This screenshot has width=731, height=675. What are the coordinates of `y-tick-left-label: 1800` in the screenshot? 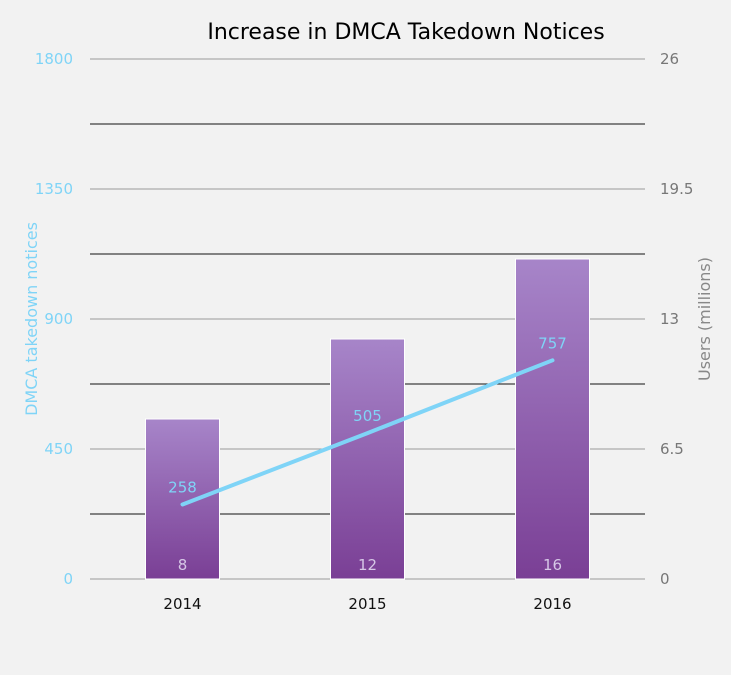 It's located at (54, 59).